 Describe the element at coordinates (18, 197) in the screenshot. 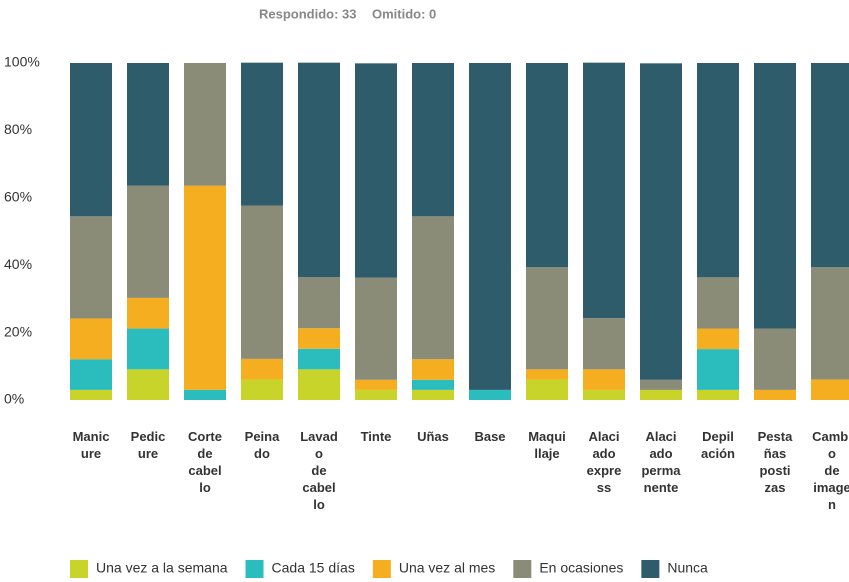

I see `y-tick-label: 60%` at that location.